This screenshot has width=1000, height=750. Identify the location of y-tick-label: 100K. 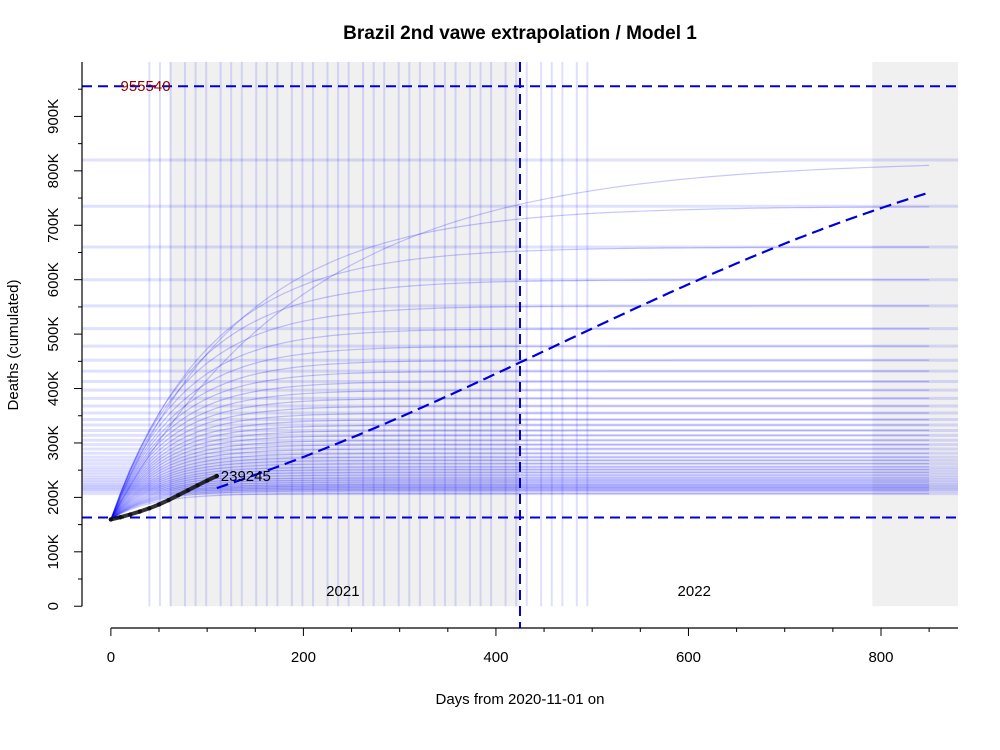
(53, 551).